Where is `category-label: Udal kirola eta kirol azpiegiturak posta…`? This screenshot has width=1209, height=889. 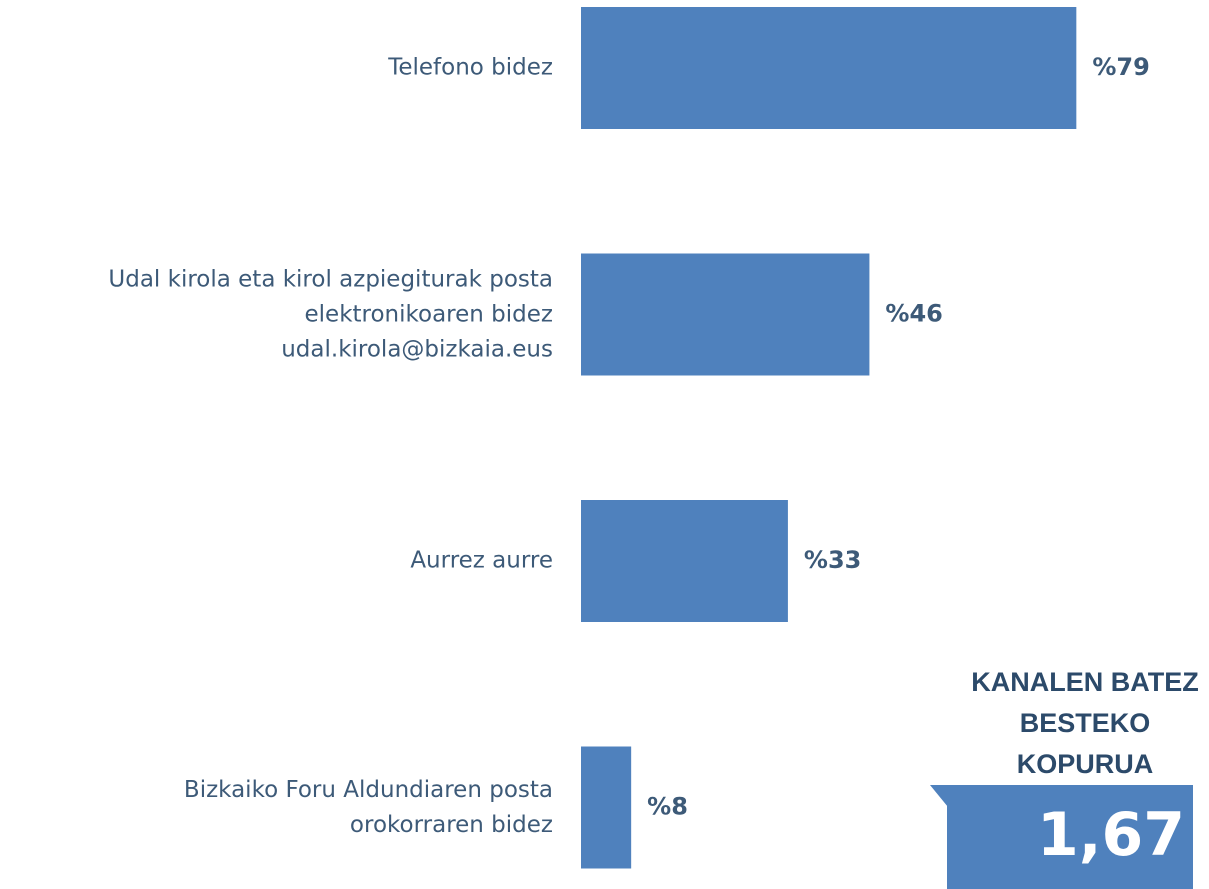 category-label: Udal kirola eta kirol azpiegiturak posta… is located at coordinates (330, 314).